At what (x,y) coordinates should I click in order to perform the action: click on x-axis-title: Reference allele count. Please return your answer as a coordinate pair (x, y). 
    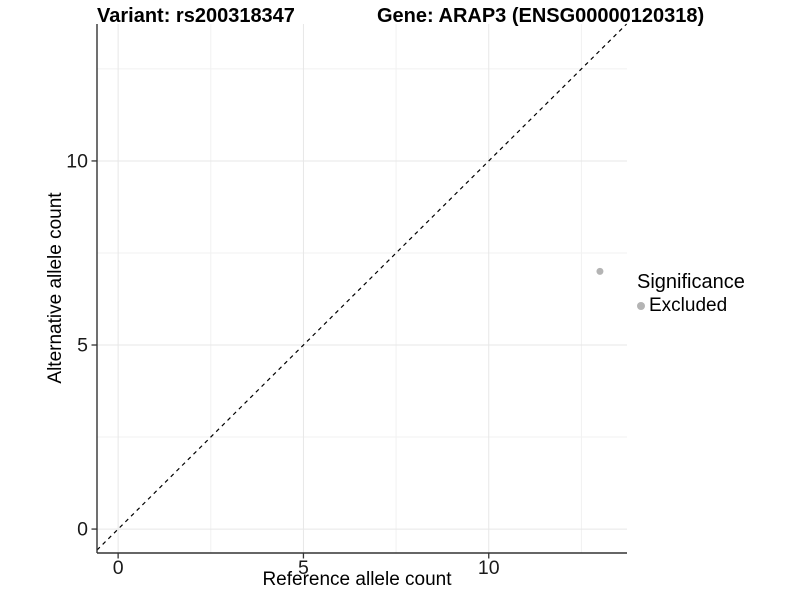
    Looking at the image, I should click on (357, 579).